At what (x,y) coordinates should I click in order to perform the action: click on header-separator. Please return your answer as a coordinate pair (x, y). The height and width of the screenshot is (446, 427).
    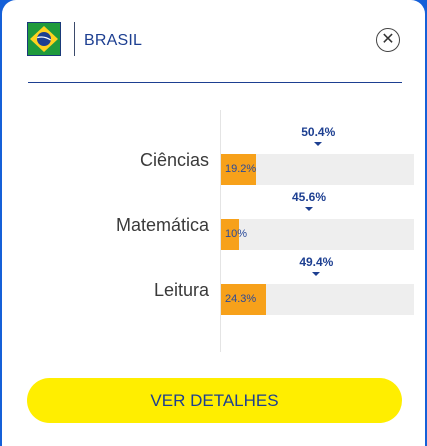
    Looking at the image, I should click on (74, 39).